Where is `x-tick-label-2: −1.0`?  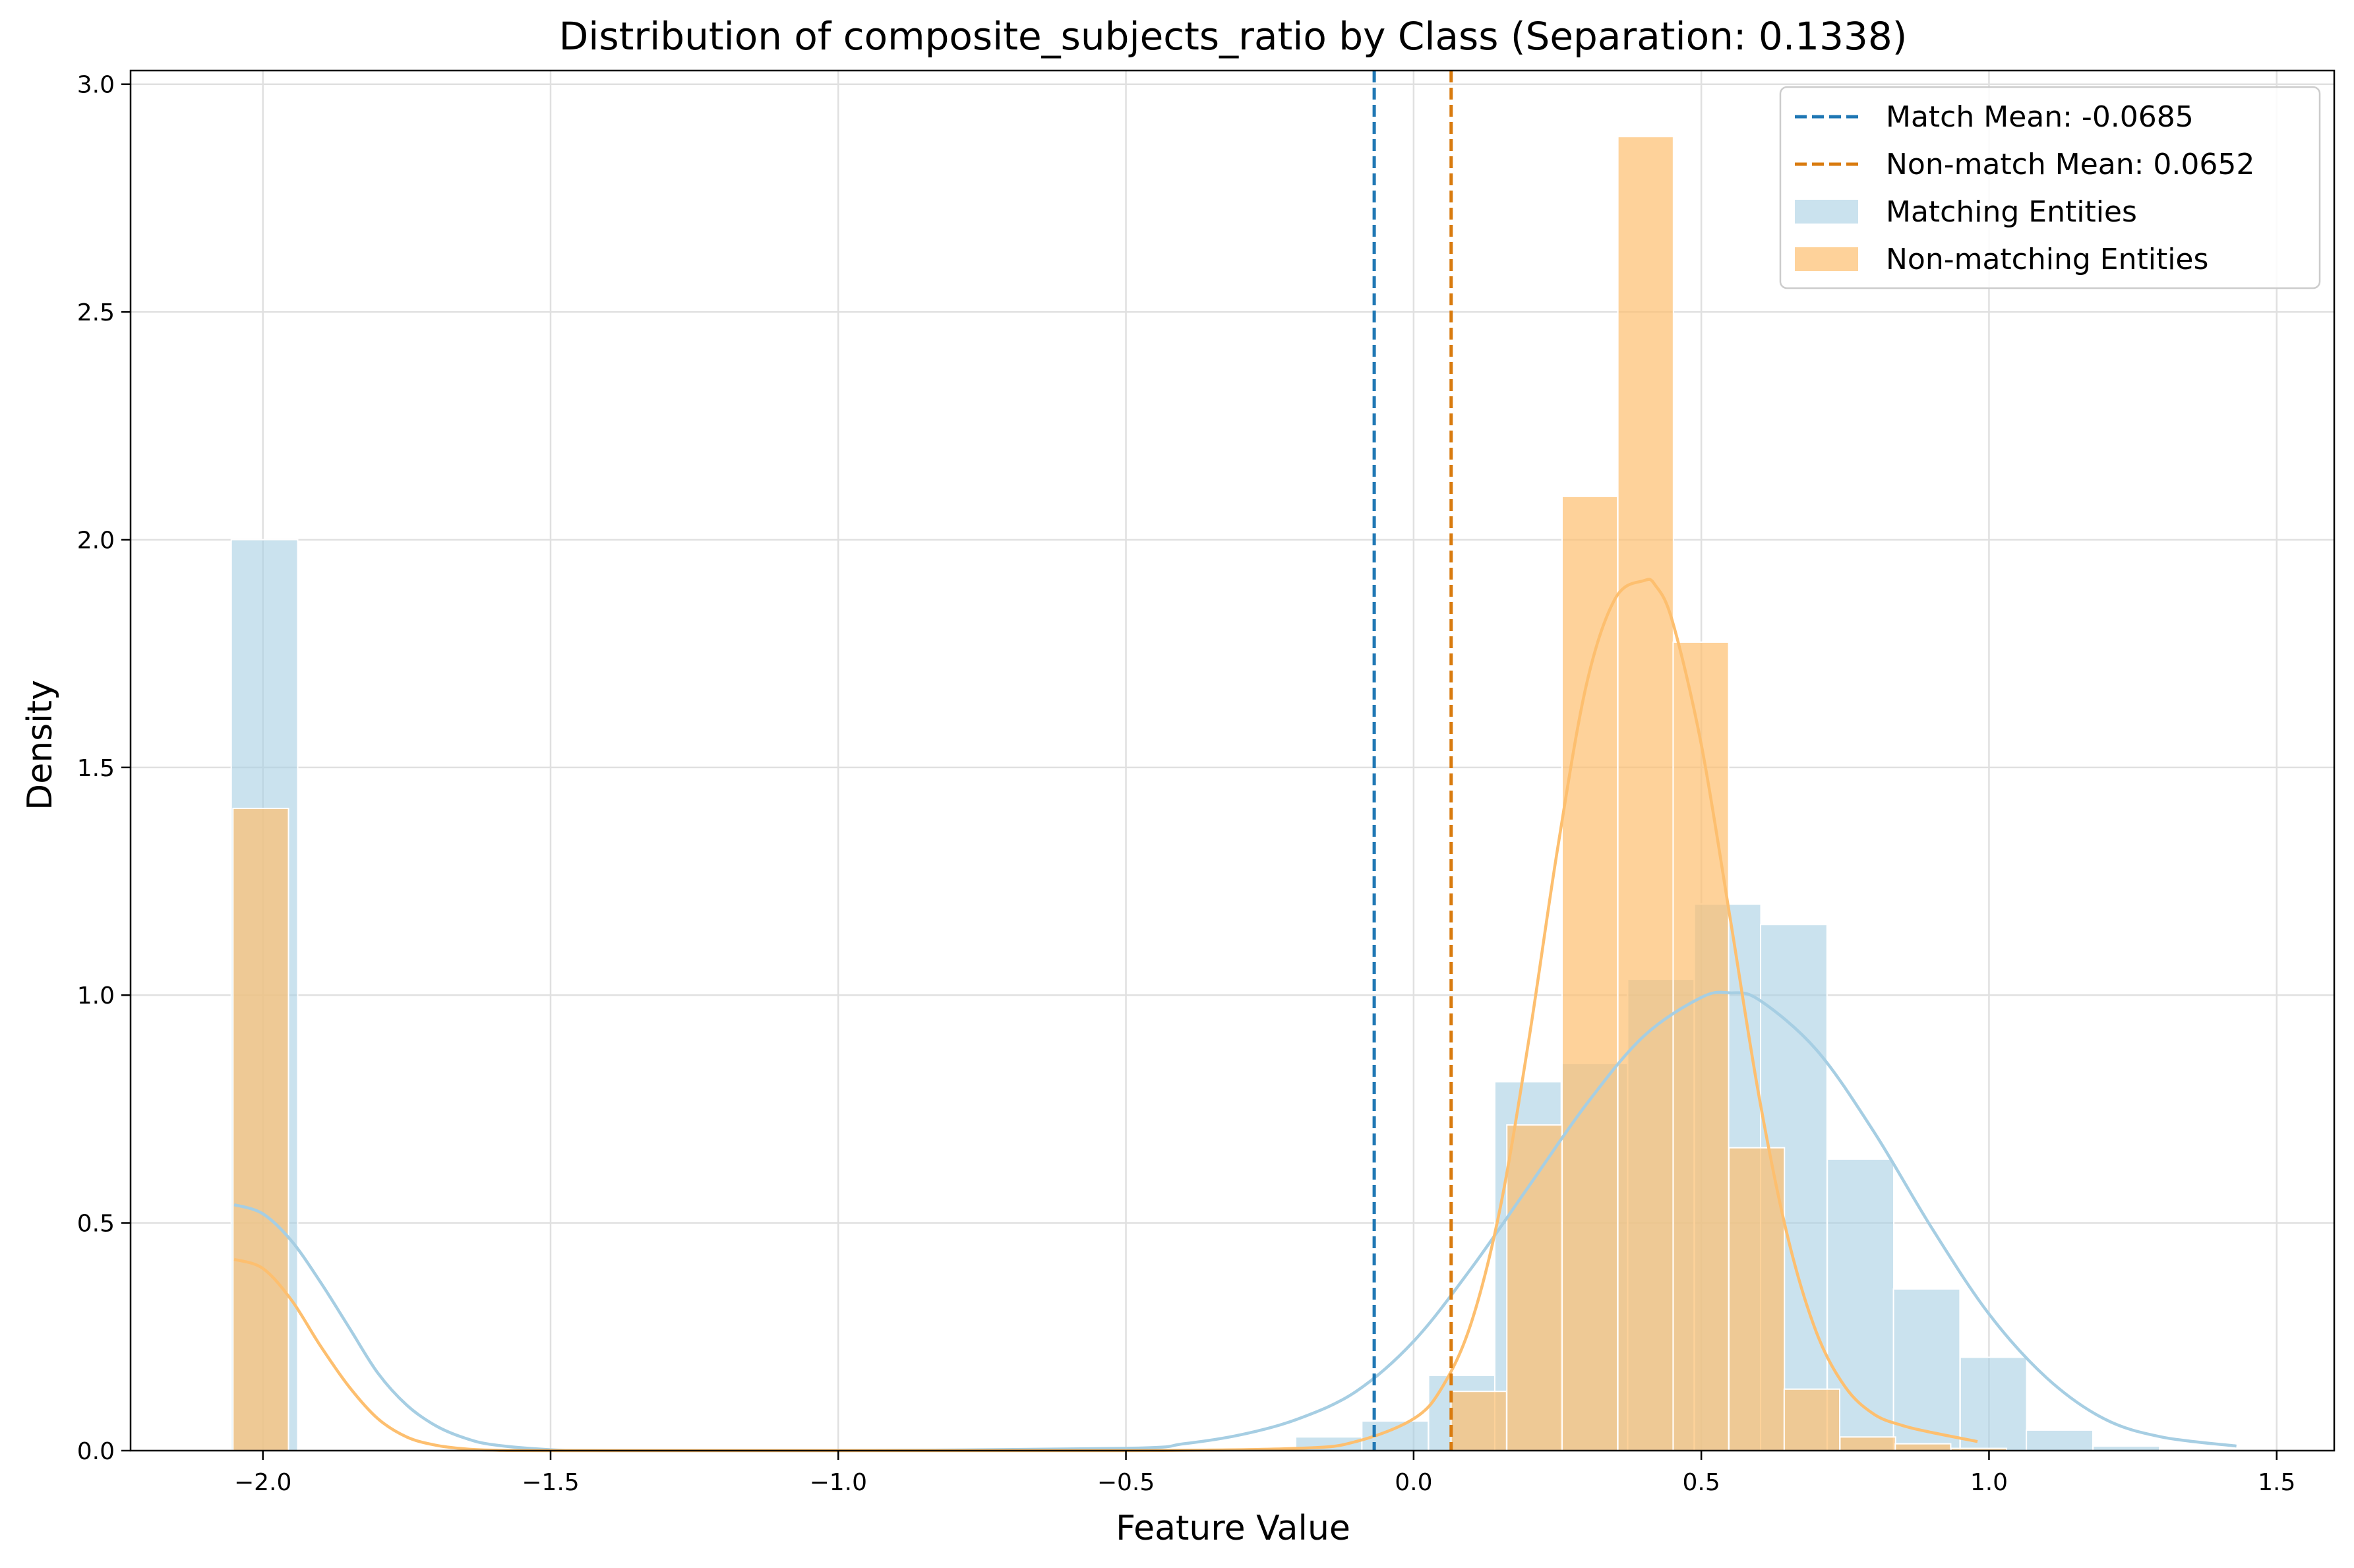
x-tick-label-2: −1.0 is located at coordinates (838, 1482).